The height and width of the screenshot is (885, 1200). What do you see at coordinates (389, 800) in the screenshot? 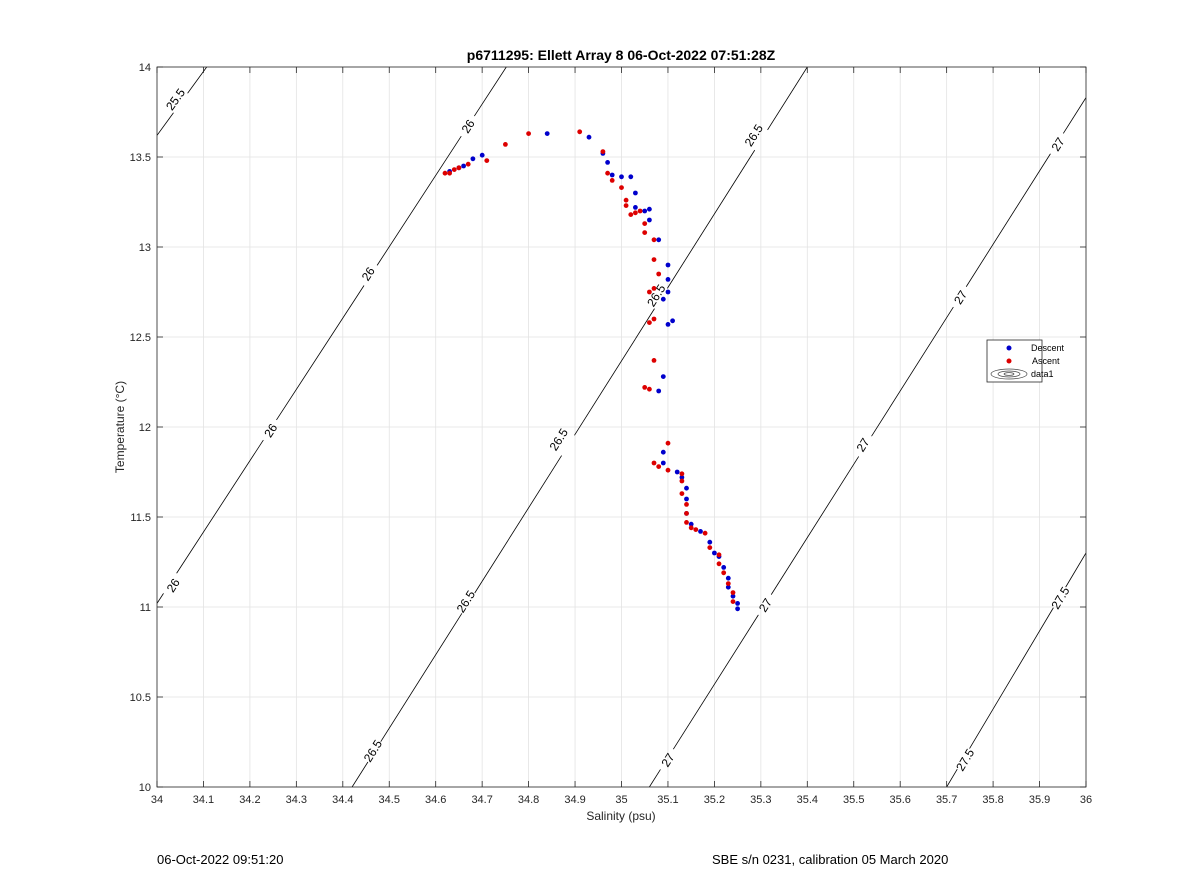
I see `x-tick-label: 34.5` at bounding box center [389, 800].